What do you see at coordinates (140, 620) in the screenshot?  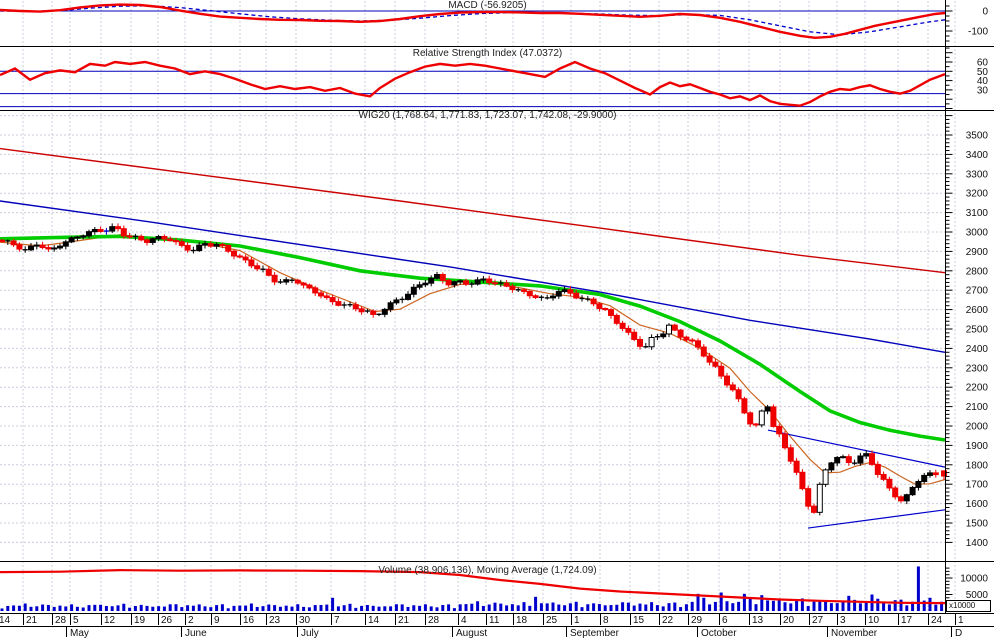 I see `svg-text: 19` at bounding box center [140, 620].